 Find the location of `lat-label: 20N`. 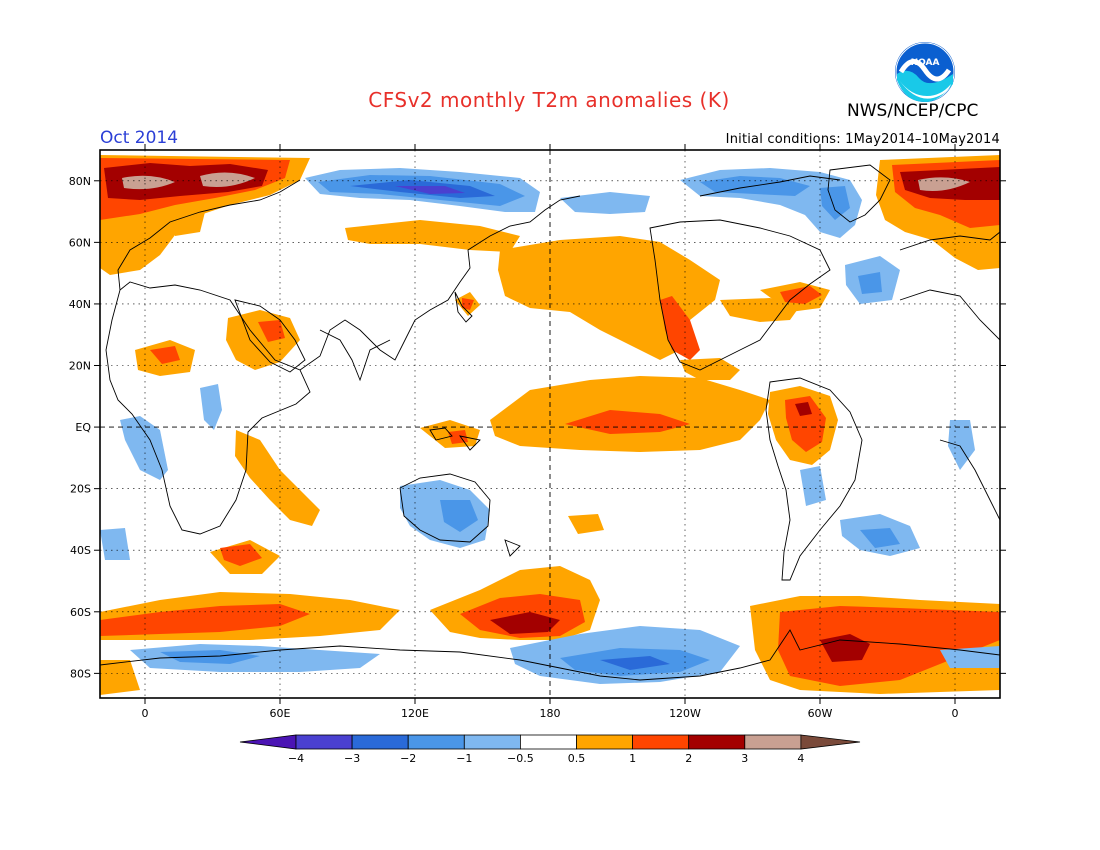

lat-label: 20N is located at coordinates (80, 366).